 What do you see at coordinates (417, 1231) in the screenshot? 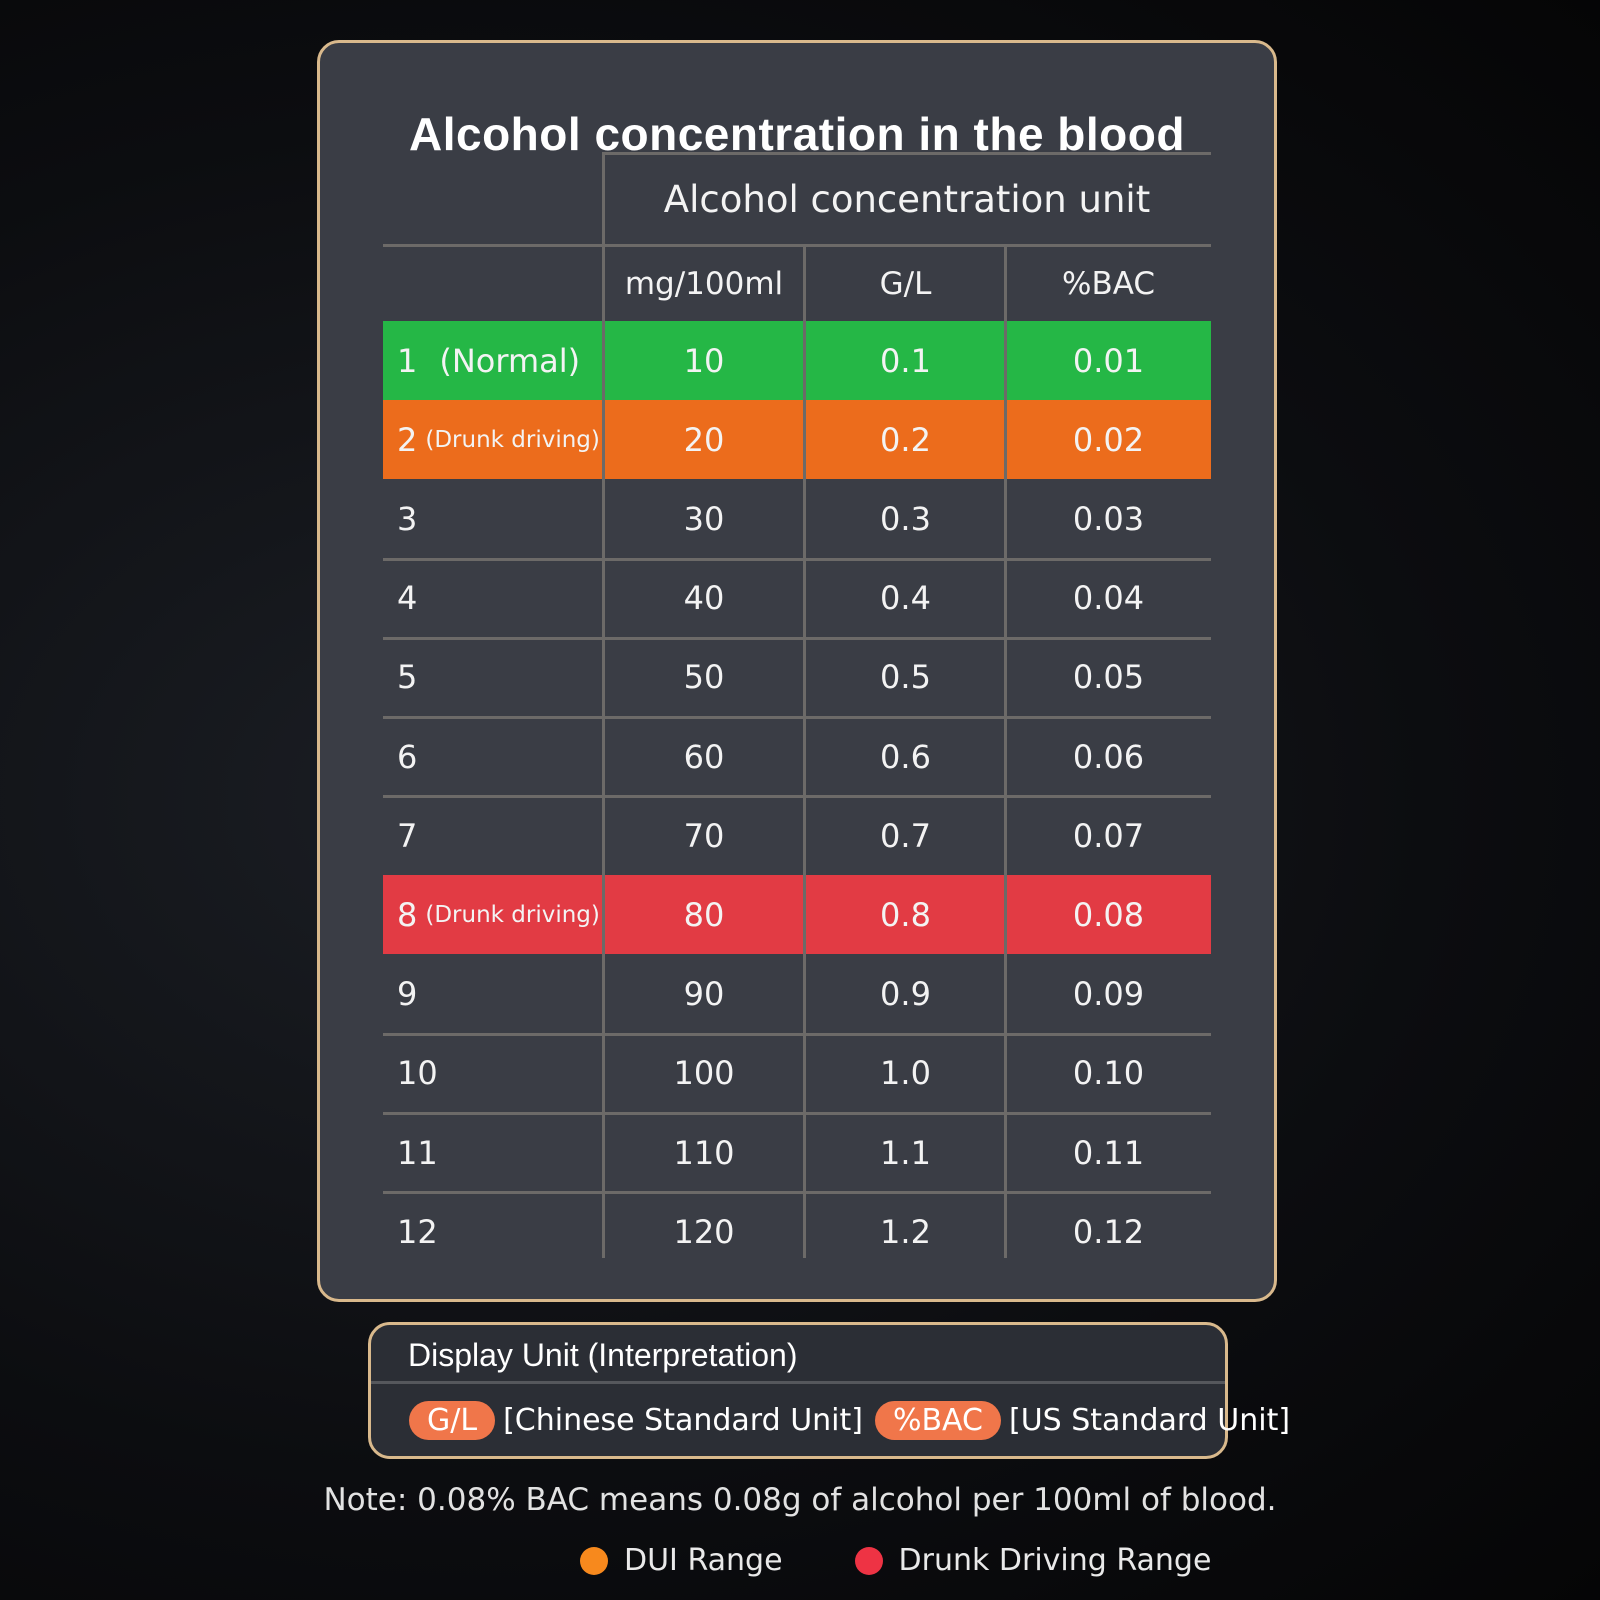
I see `level-number: 12` at bounding box center [417, 1231].